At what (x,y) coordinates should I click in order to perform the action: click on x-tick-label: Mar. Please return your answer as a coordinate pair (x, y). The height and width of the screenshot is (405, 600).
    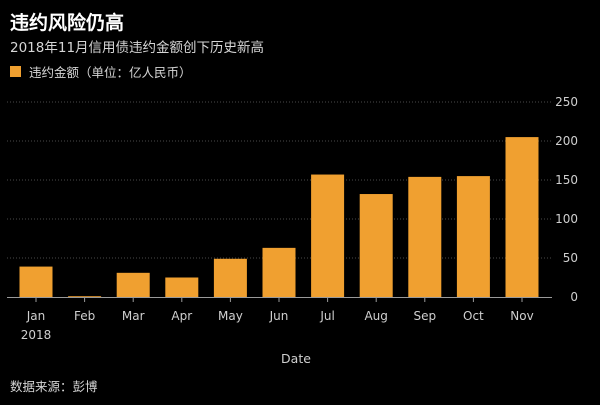
    Looking at the image, I should click on (133, 316).